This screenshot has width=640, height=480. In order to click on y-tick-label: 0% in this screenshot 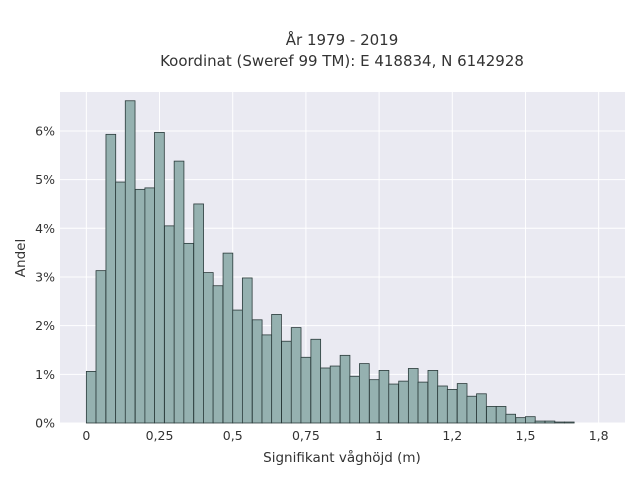, I will do `click(45, 423)`.